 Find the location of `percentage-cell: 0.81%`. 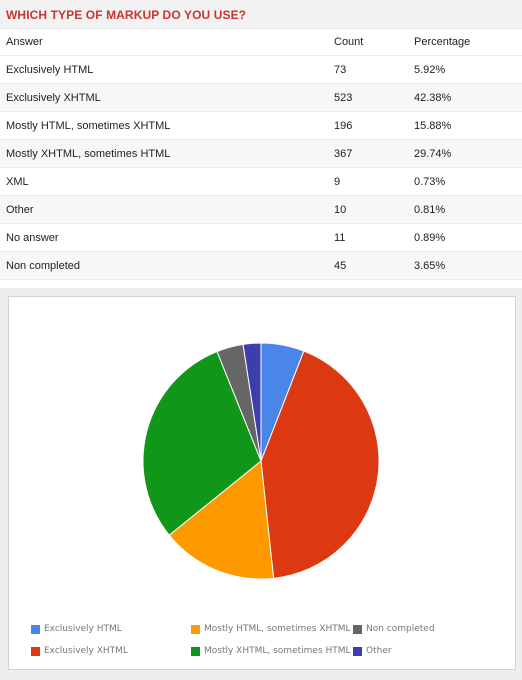

percentage-cell: 0.81% is located at coordinates (465, 209).